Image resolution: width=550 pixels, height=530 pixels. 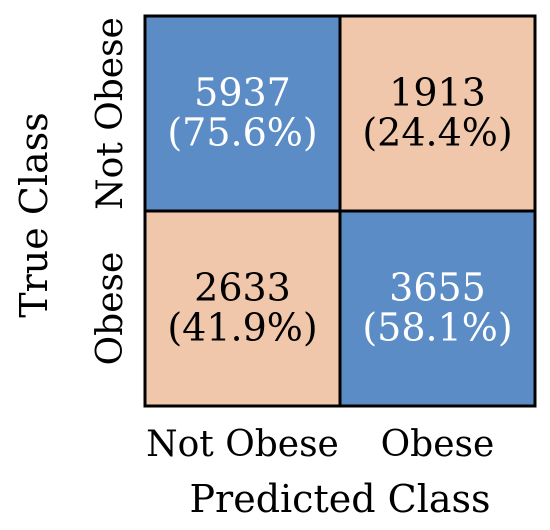 I want to click on matrix-cell-r1-c0, so click(x=242, y=308).